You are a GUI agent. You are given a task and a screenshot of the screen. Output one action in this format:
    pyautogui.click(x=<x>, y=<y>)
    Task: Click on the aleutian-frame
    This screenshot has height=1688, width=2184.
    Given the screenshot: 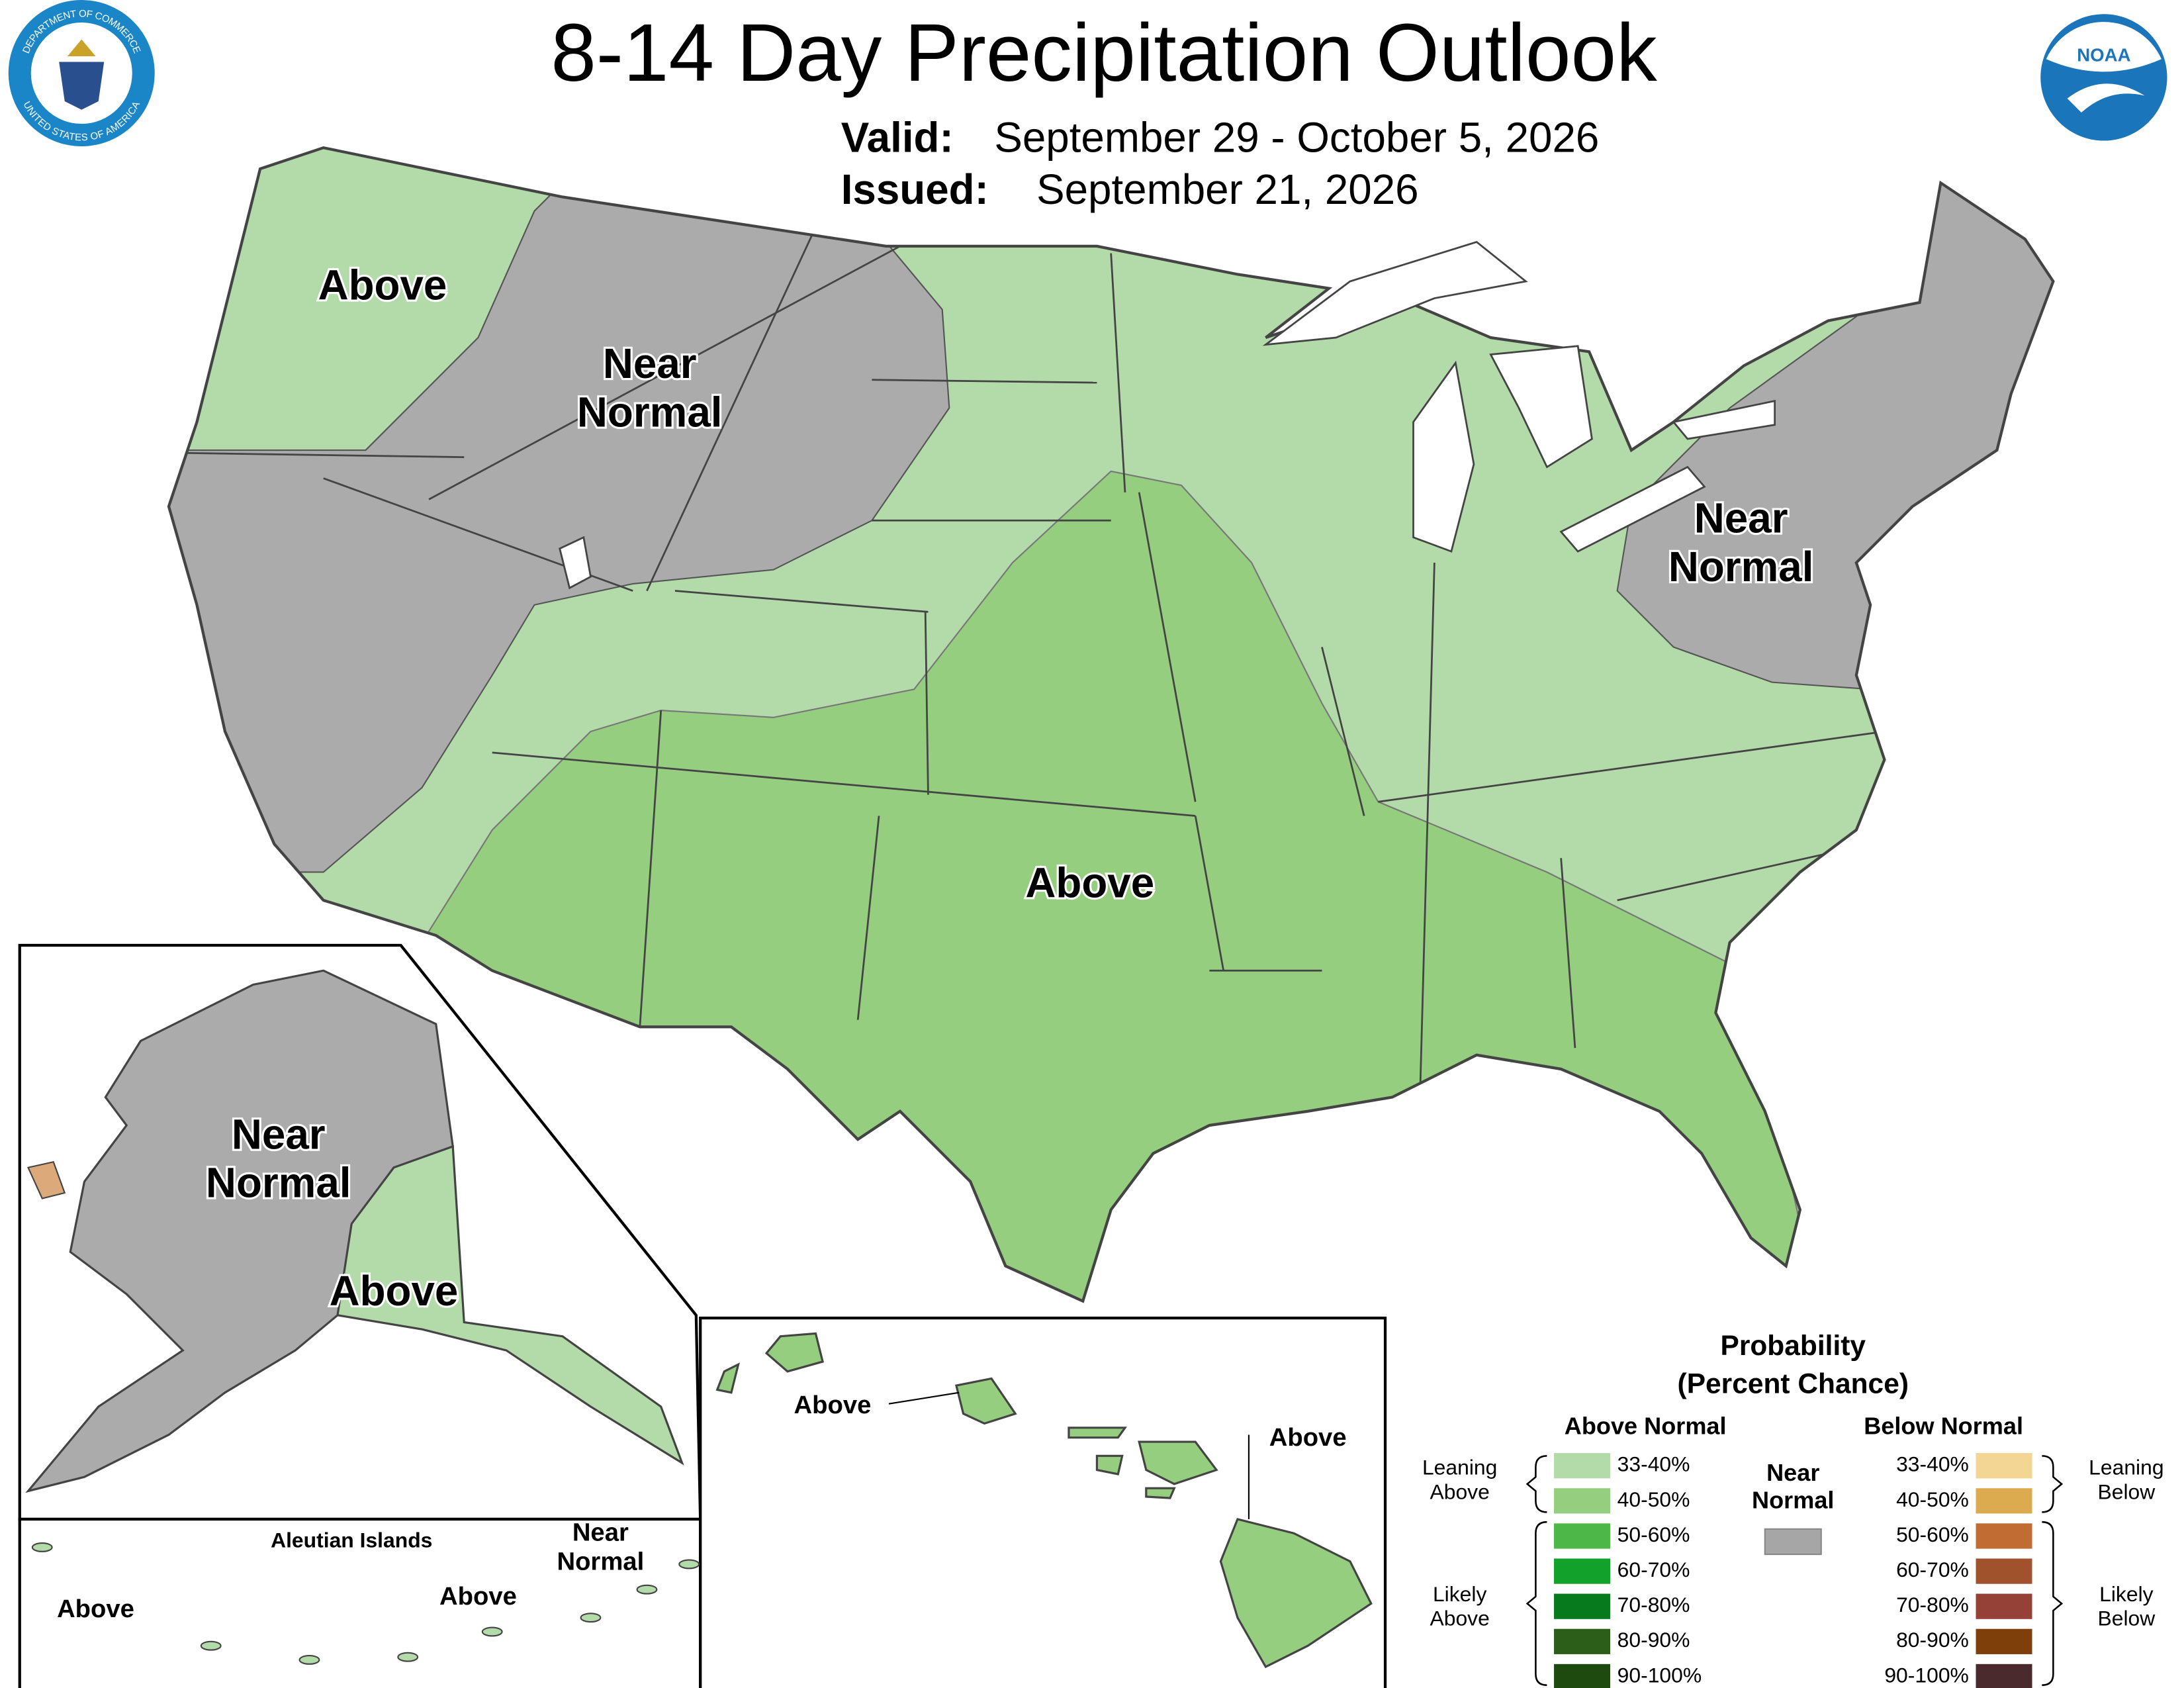 What is the action you would take?
    pyautogui.click(x=360, y=1602)
    